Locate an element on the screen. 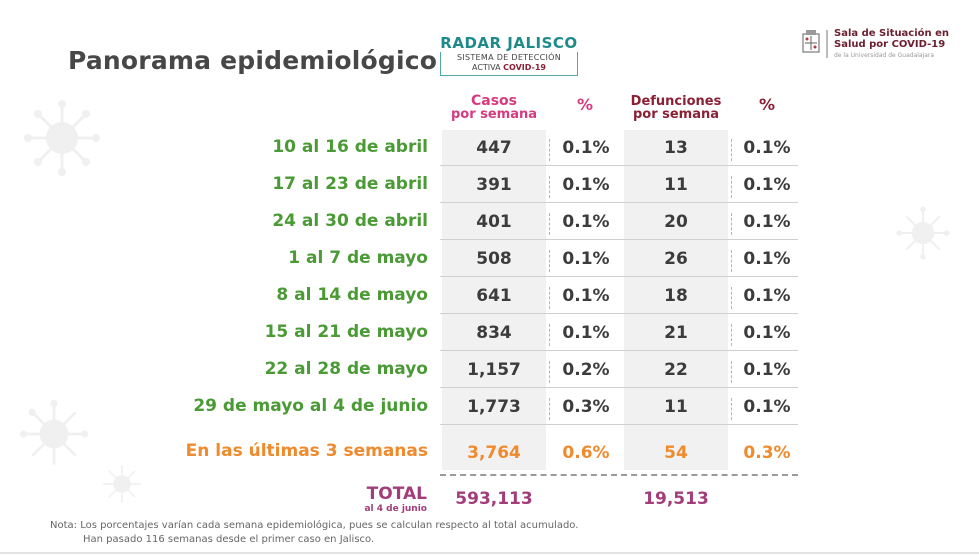  radar-logo-line2: ACTIVA COVID-19 is located at coordinates (509, 68).